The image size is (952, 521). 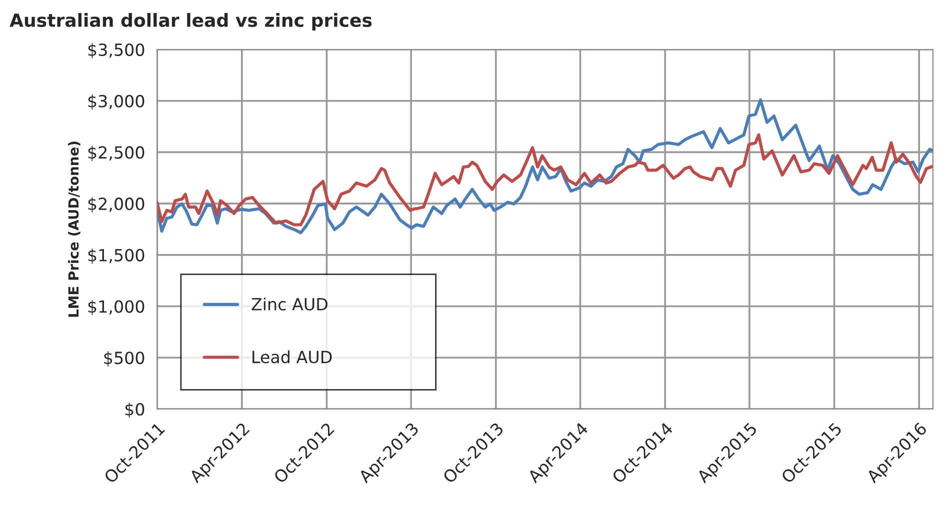 What do you see at coordinates (116, 50) in the screenshot?
I see `y-tick-label: $3,500` at bounding box center [116, 50].